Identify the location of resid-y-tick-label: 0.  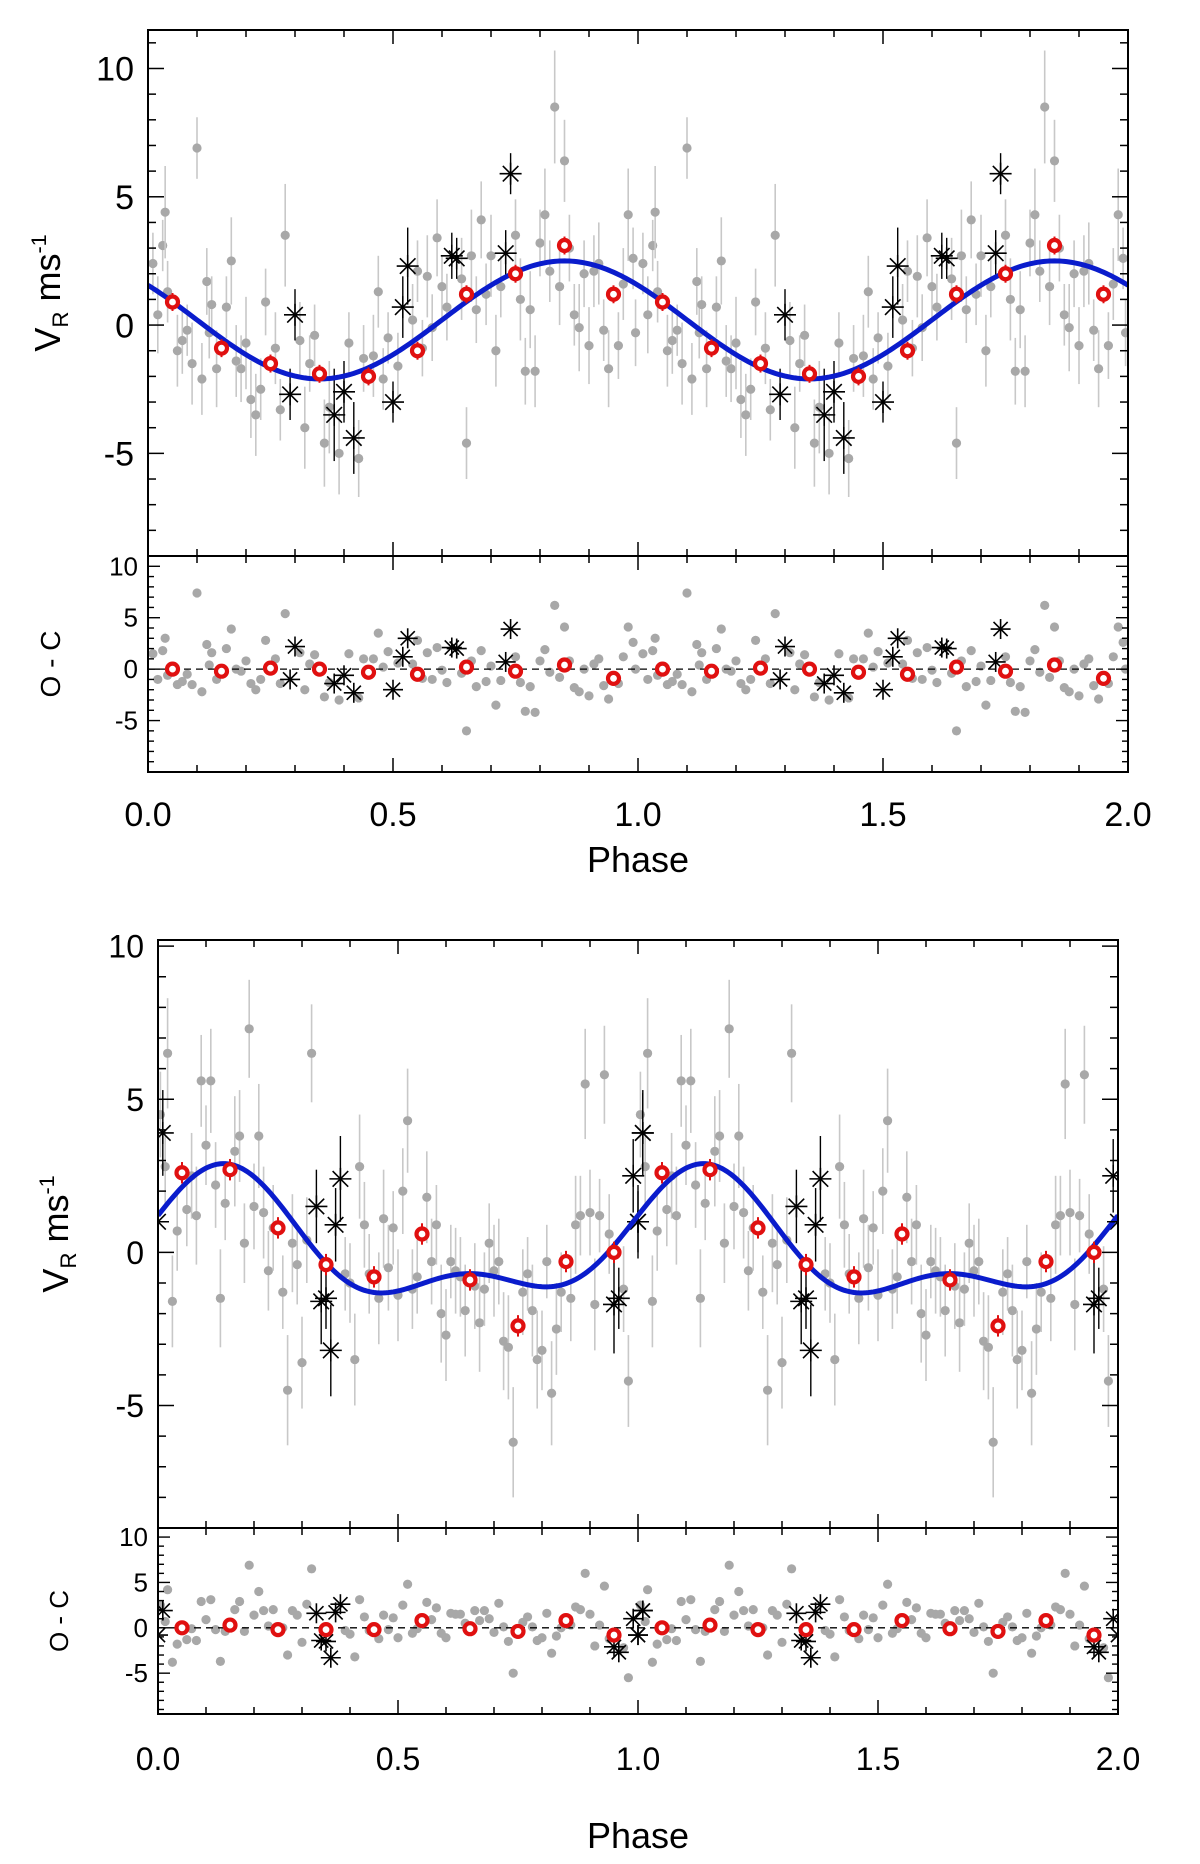
(141, 1628).